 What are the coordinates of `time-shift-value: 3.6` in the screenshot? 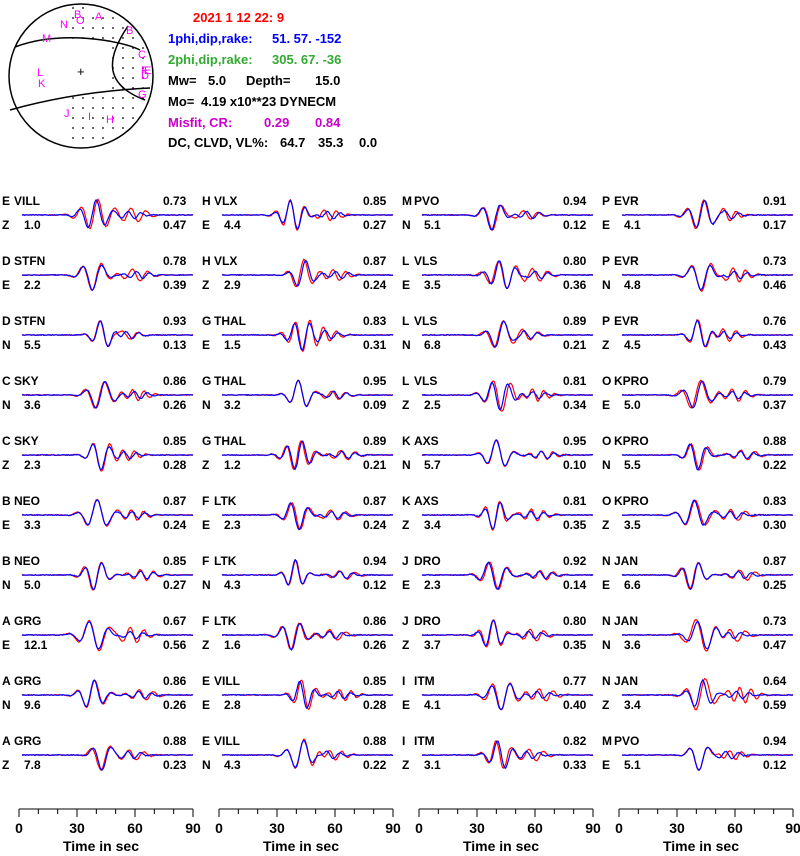 It's located at (632, 645).